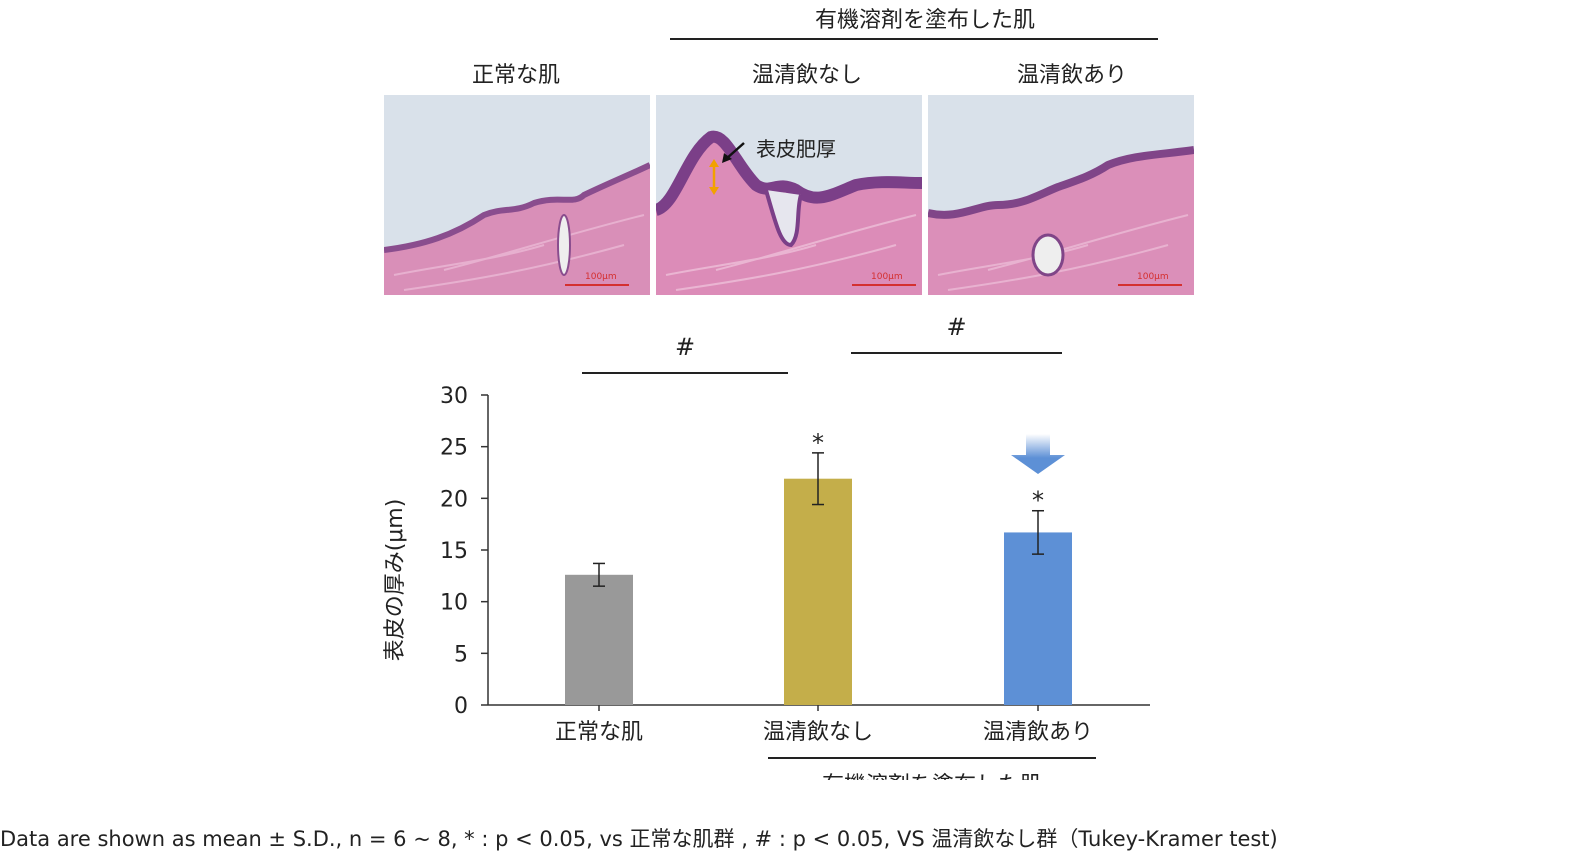 This screenshot has height=866, width=1588. Describe the element at coordinates (914, 39) in the screenshot. I see `group-header-top-rule` at that location.